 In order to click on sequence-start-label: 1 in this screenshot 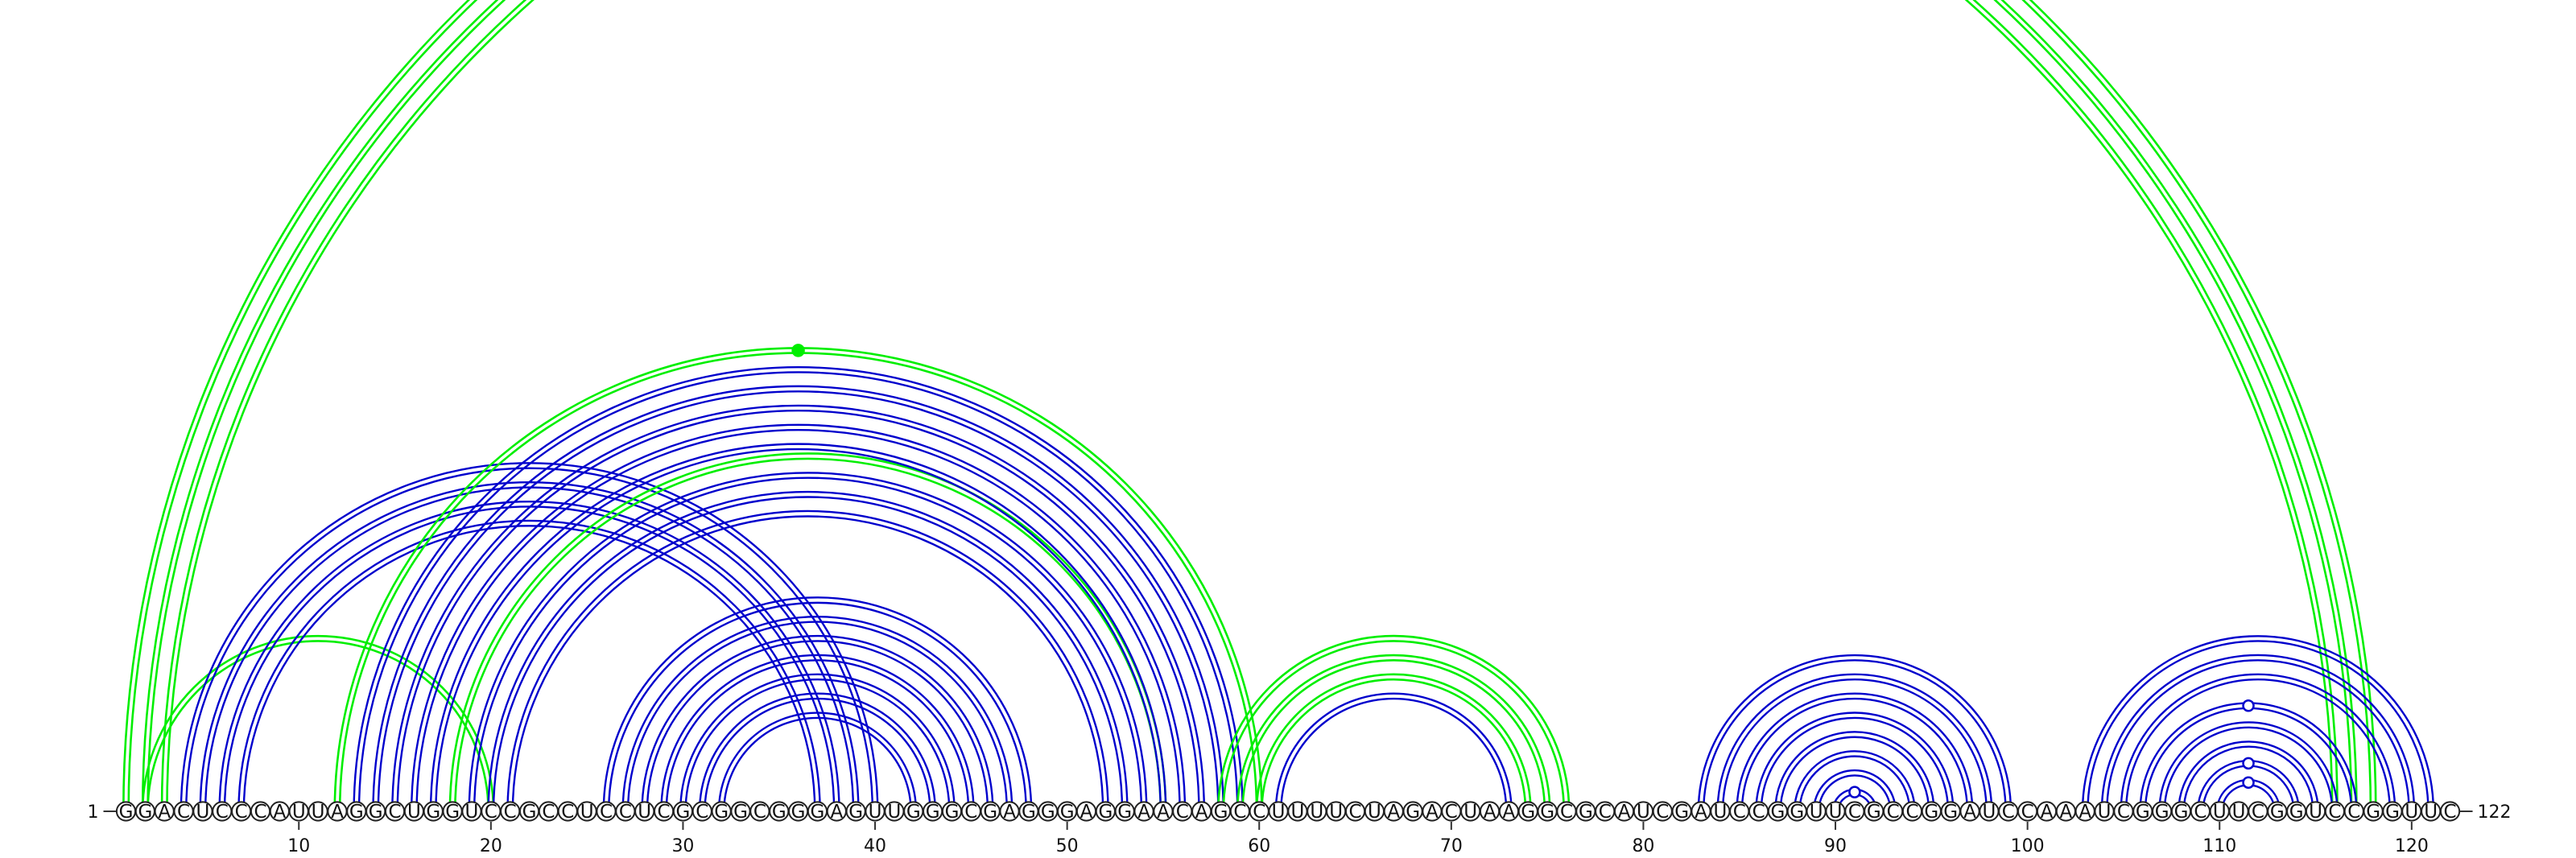, I will do `click(93, 813)`.